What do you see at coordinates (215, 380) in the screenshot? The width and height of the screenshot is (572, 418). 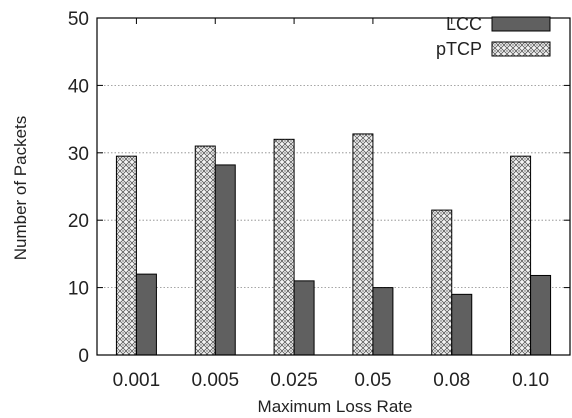 I see `x-tick-label: 0.005` at bounding box center [215, 380].